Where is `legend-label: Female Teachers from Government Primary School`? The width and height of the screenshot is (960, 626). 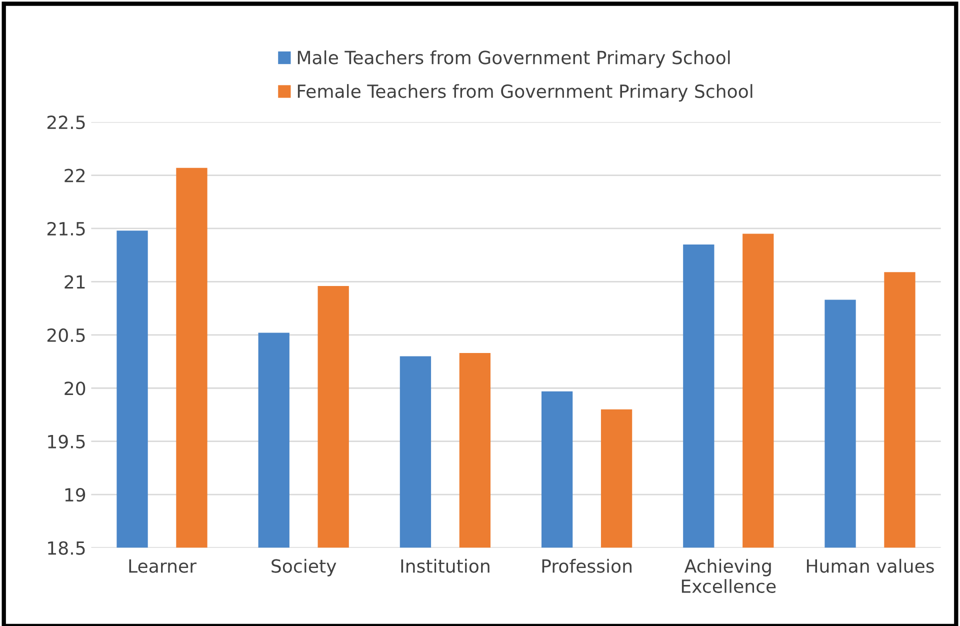
legend-label: Female Teachers from Government Primary School is located at coordinates (525, 93).